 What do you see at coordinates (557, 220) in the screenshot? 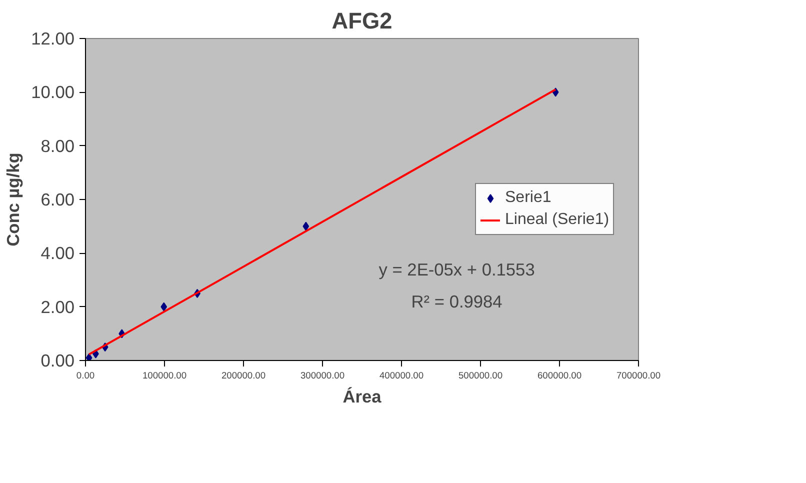
I see `legend-label: Lineal (Serie1)` at bounding box center [557, 220].